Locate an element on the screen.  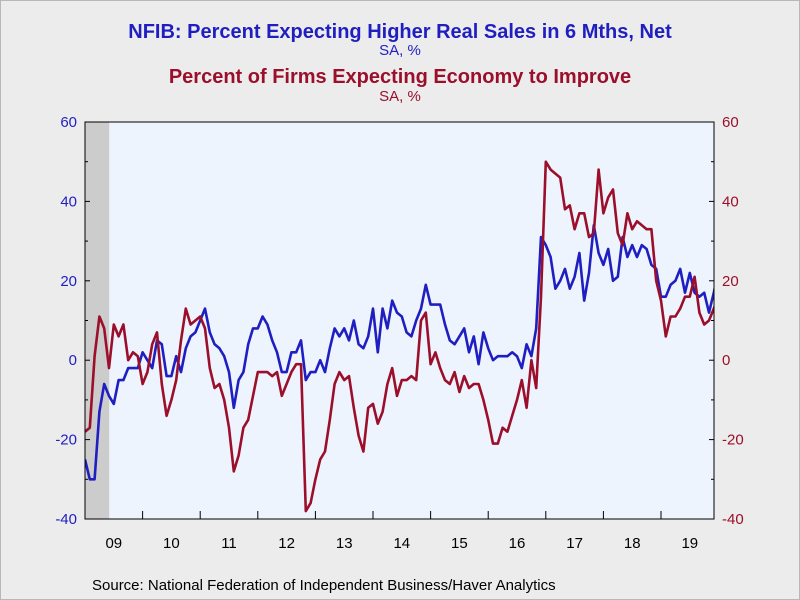
y-tick-label-left: 0 is located at coordinates (73, 360).